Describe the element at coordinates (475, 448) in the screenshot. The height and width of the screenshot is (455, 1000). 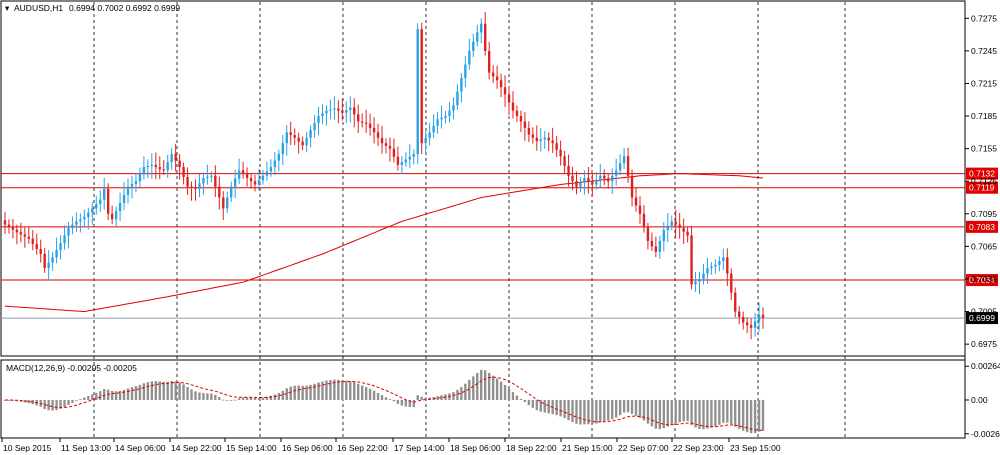
I see `time-tick-label: 18 Sep 06:00` at that location.